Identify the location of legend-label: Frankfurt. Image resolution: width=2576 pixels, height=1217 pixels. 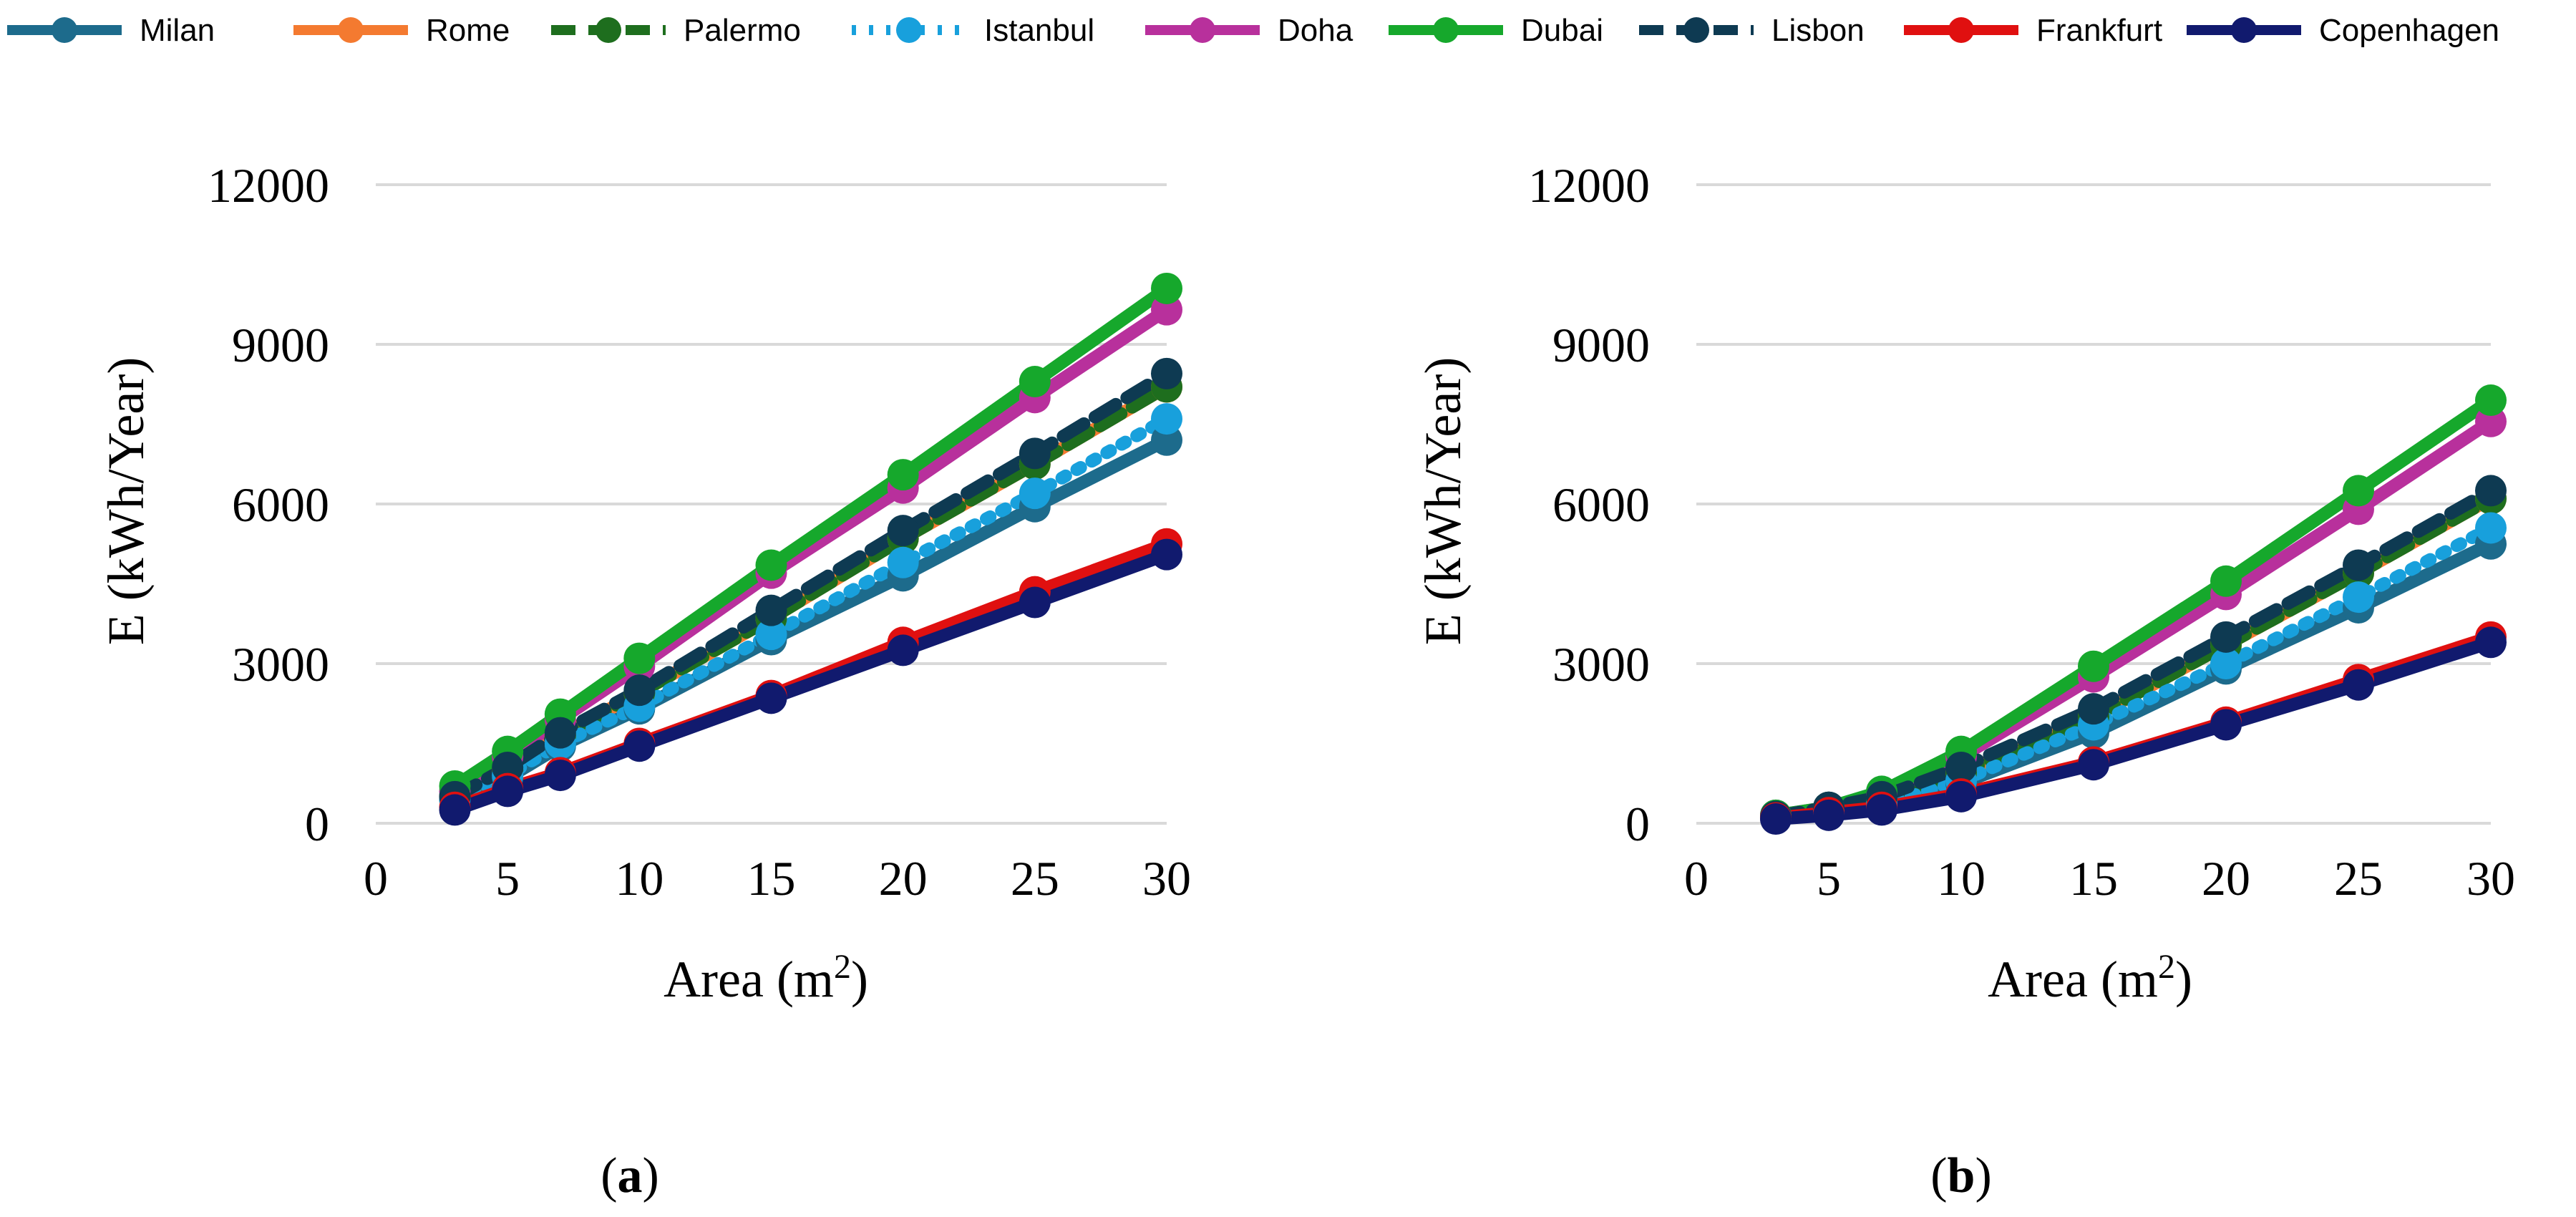
(2099, 31).